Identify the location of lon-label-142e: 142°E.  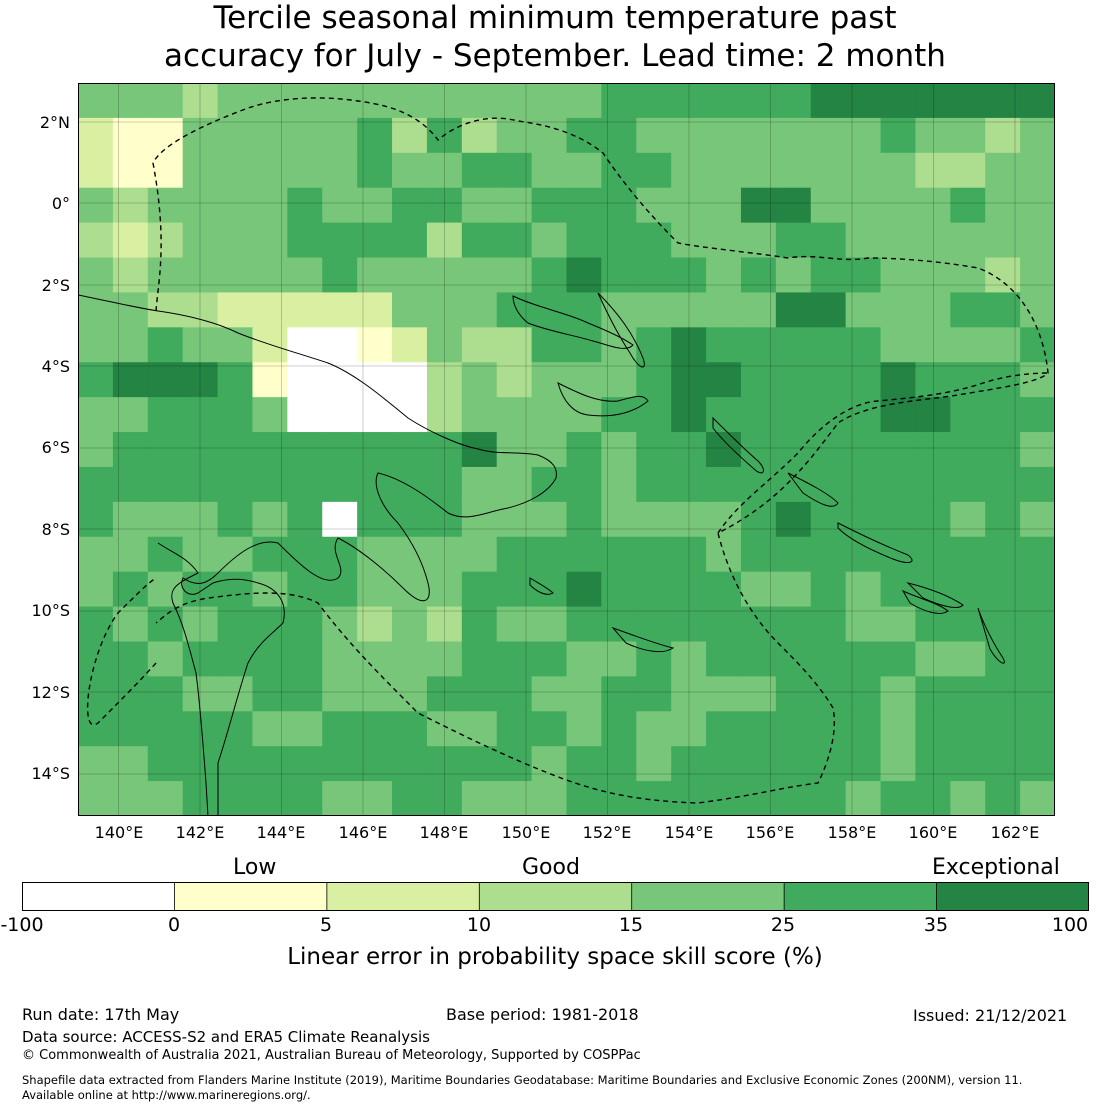
(200, 832).